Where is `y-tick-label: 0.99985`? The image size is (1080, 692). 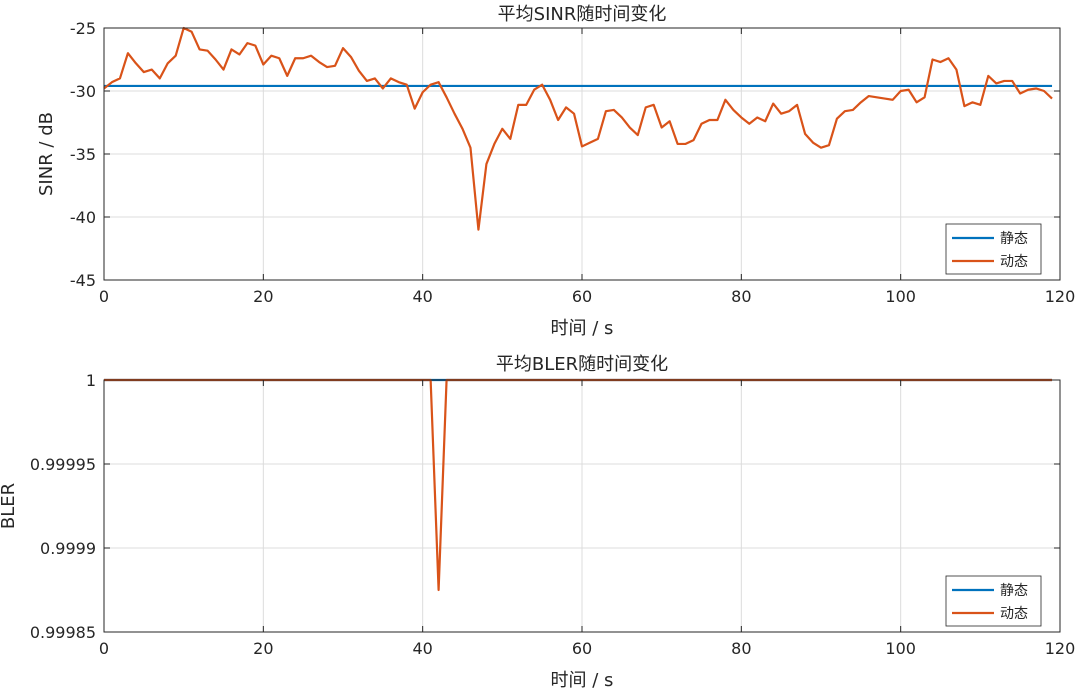
y-tick-label: 0.99985 is located at coordinates (63, 632).